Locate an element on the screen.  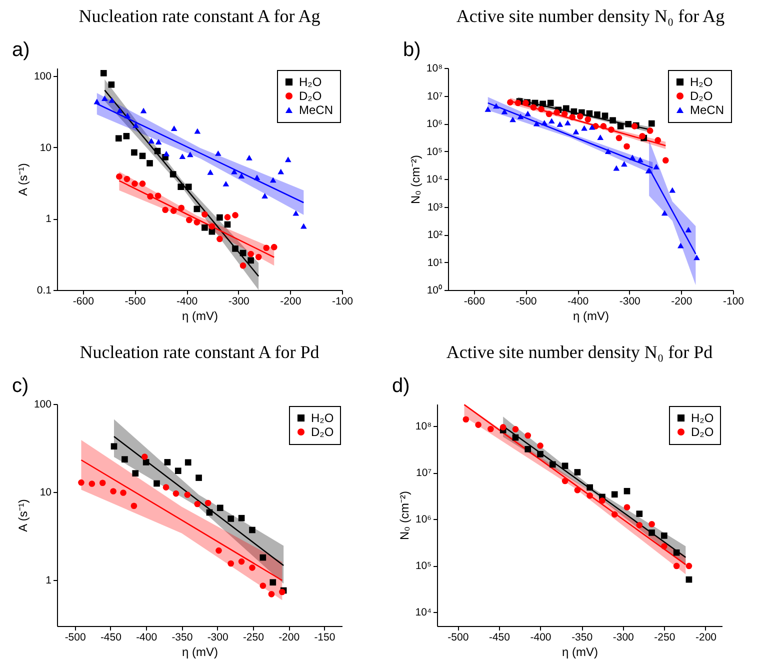
y-tick-label: 10¹ is located at coordinates (435, 262).